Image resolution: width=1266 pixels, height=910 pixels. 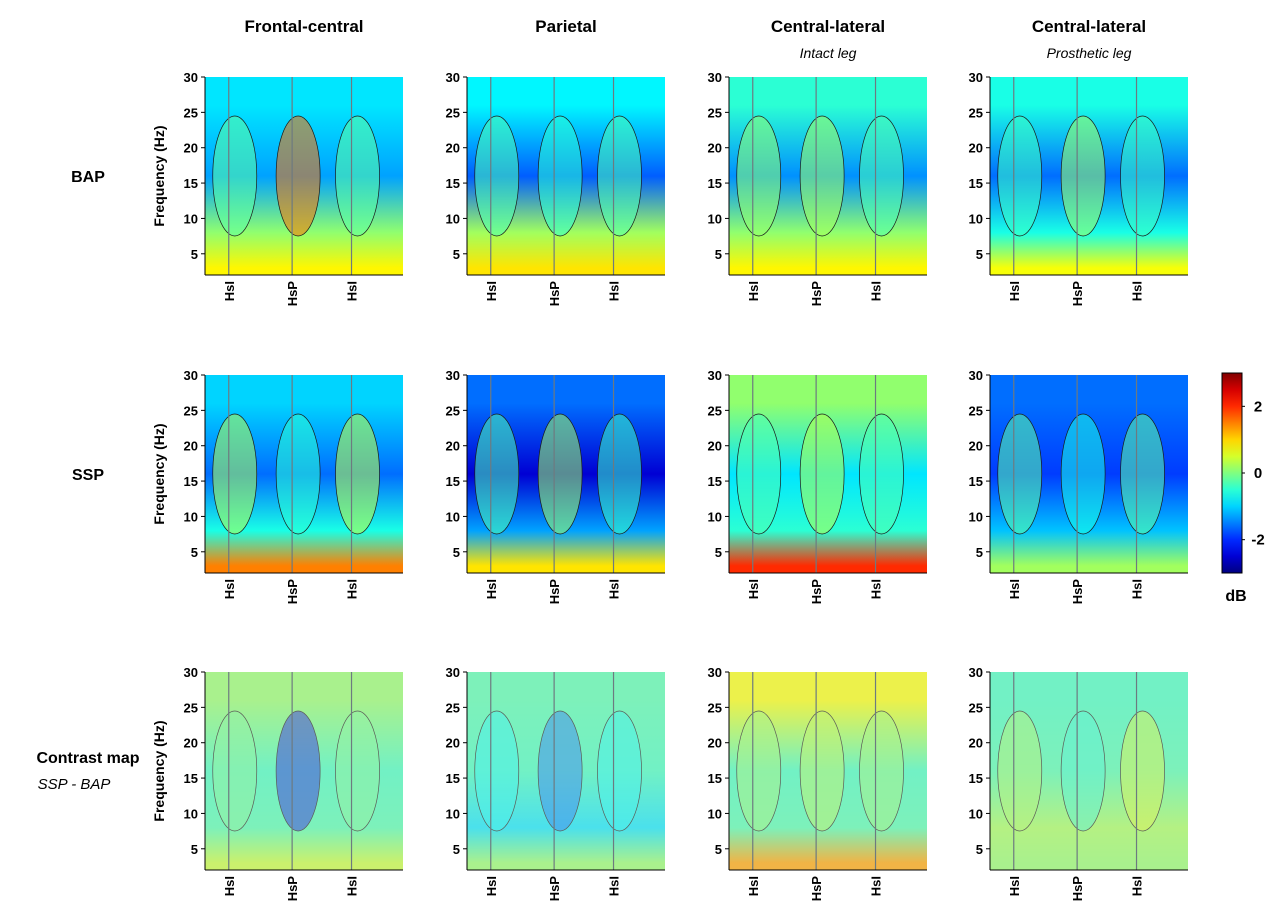 I want to click on colorbar-tick-label: 2, so click(x=1258, y=406).